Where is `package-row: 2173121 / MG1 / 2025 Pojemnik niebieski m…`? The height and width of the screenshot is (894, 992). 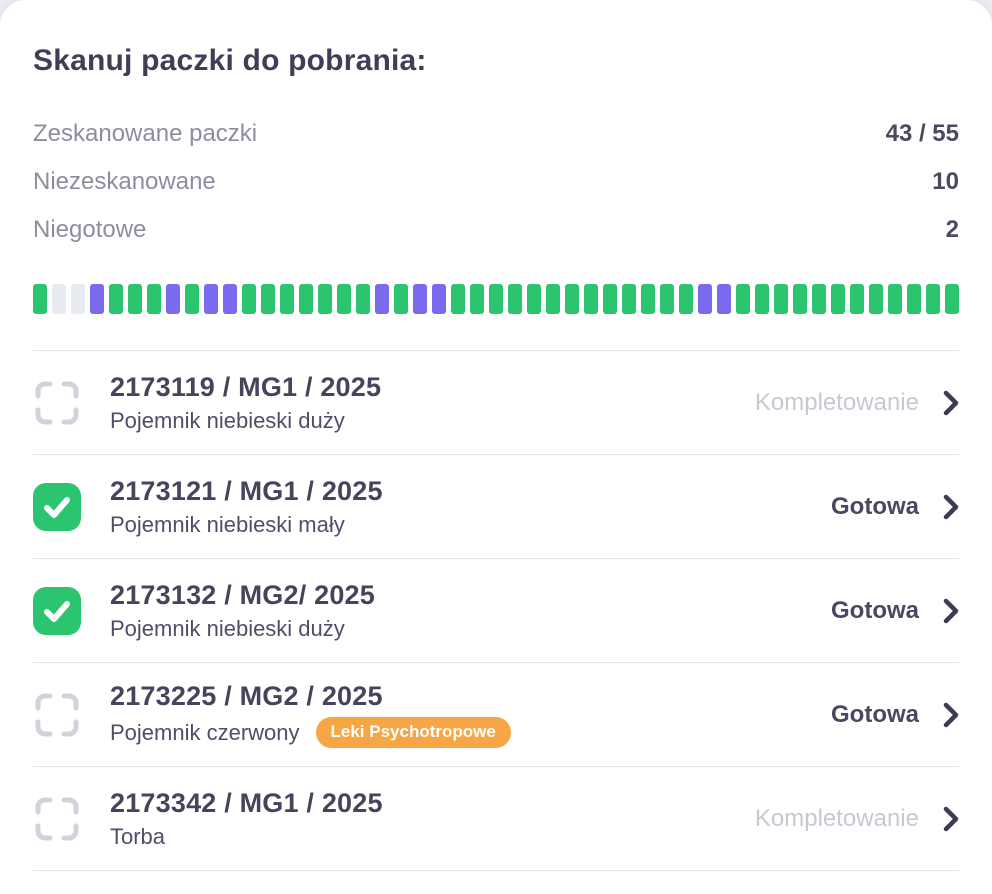
package-row: 2173121 / MG1 / 2025 Pojemnik niebieski m… is located at coordinates (496, 507).